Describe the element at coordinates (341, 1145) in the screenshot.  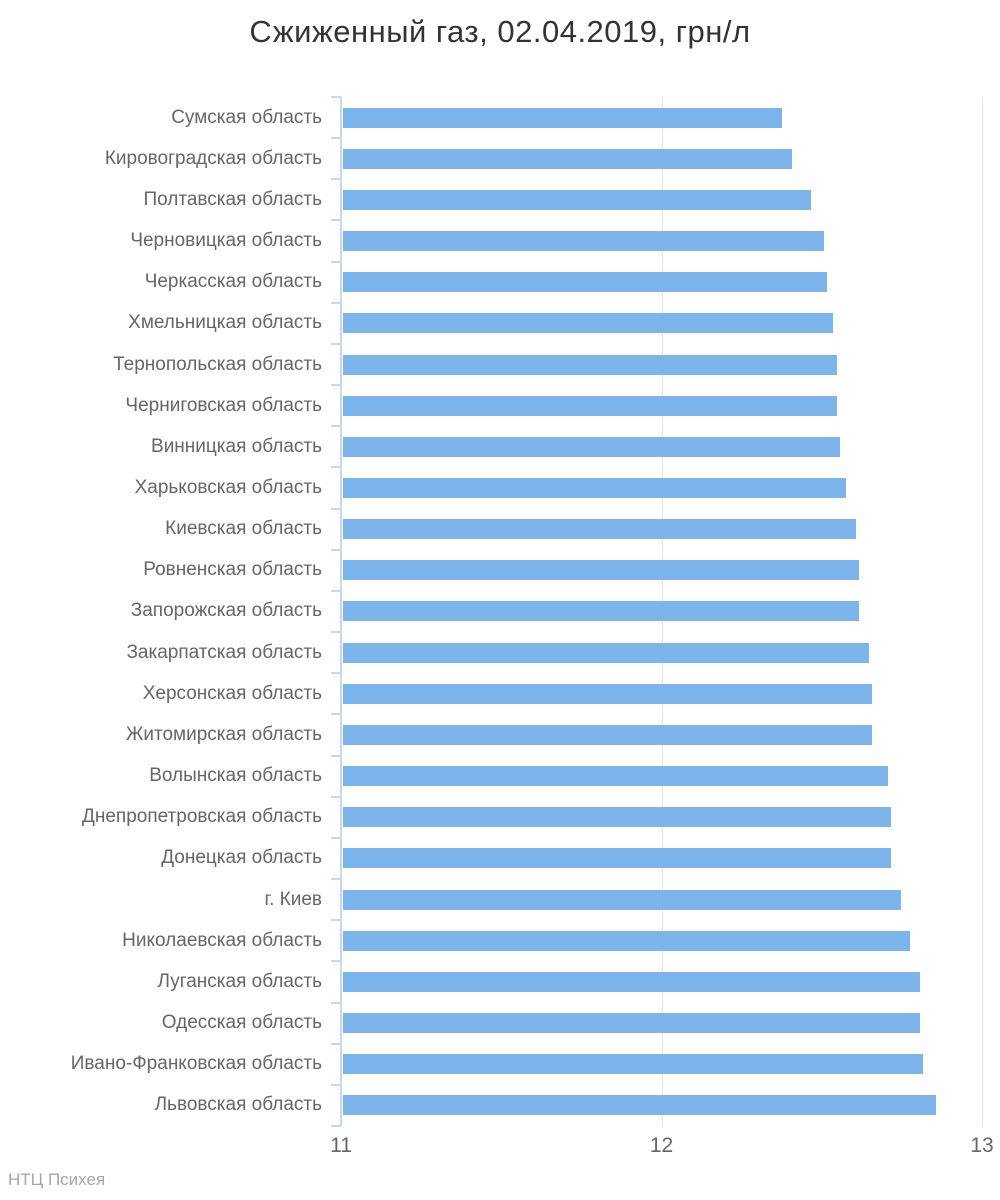
I see `value-axis-tick-label: 11` at that location.